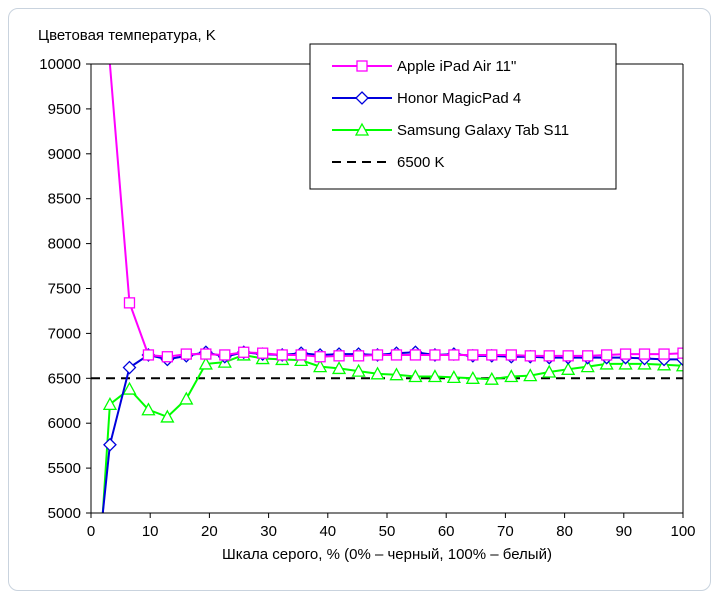  I want to click on x-tick-label: 0, so click(91, 531).